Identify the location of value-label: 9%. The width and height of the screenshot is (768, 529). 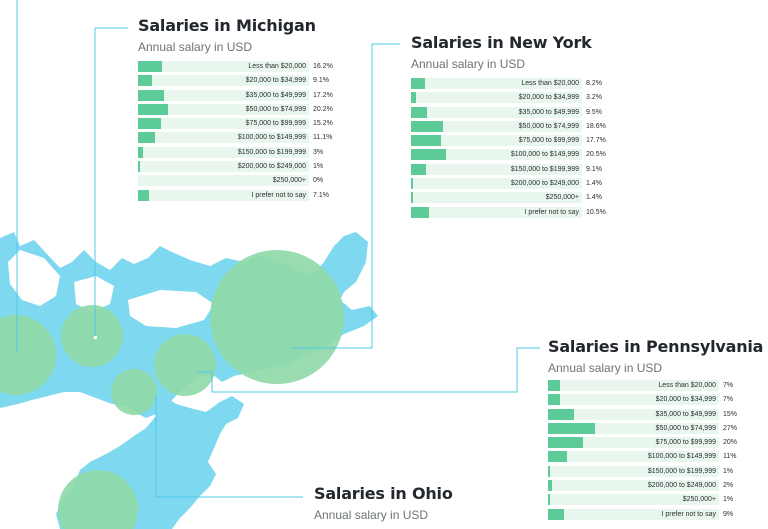
(728, 514).